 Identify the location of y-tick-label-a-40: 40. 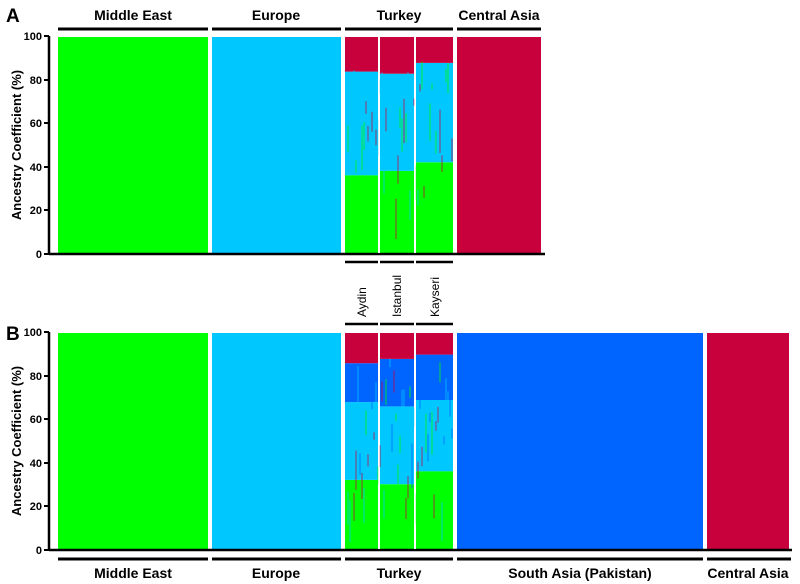
(36, 168).